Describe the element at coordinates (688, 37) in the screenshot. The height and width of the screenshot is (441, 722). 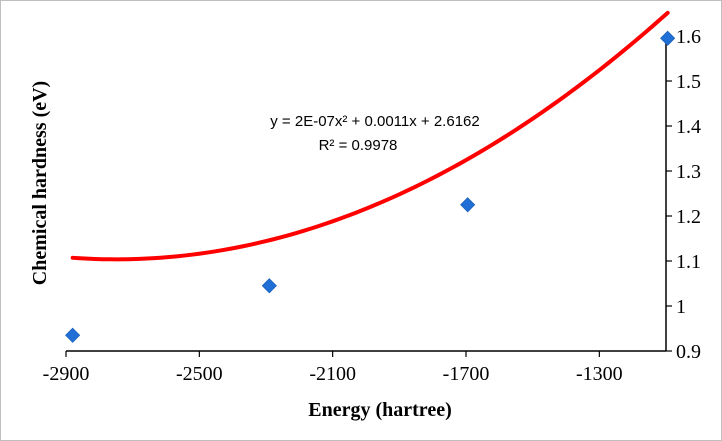
I see `y-tick-label: 1.6` at that location.